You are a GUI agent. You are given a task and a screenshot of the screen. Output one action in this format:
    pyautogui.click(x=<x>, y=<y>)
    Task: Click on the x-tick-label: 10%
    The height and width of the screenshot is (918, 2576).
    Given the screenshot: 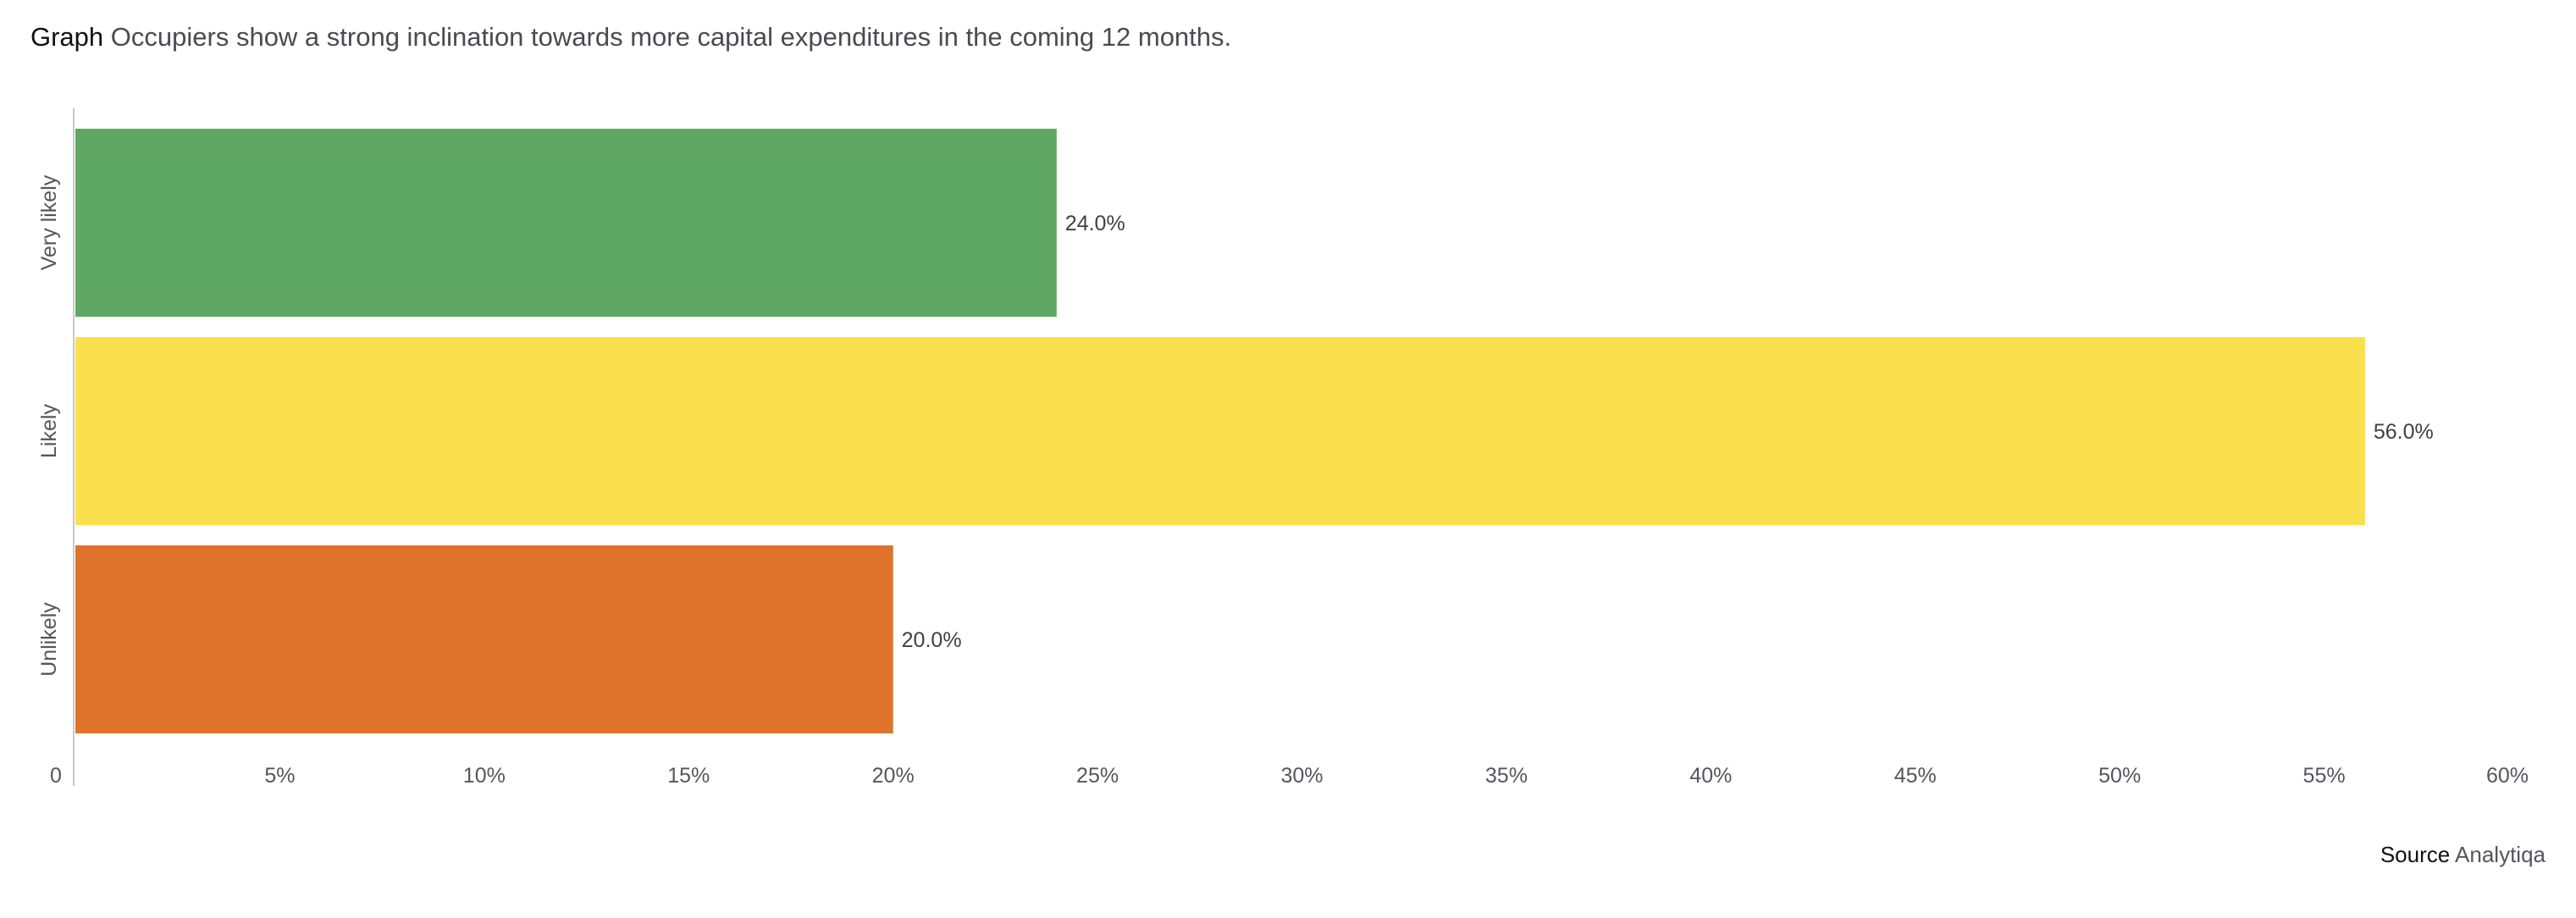 What is the action you would take?
    pyautogui.click(x=485, y=776)
    